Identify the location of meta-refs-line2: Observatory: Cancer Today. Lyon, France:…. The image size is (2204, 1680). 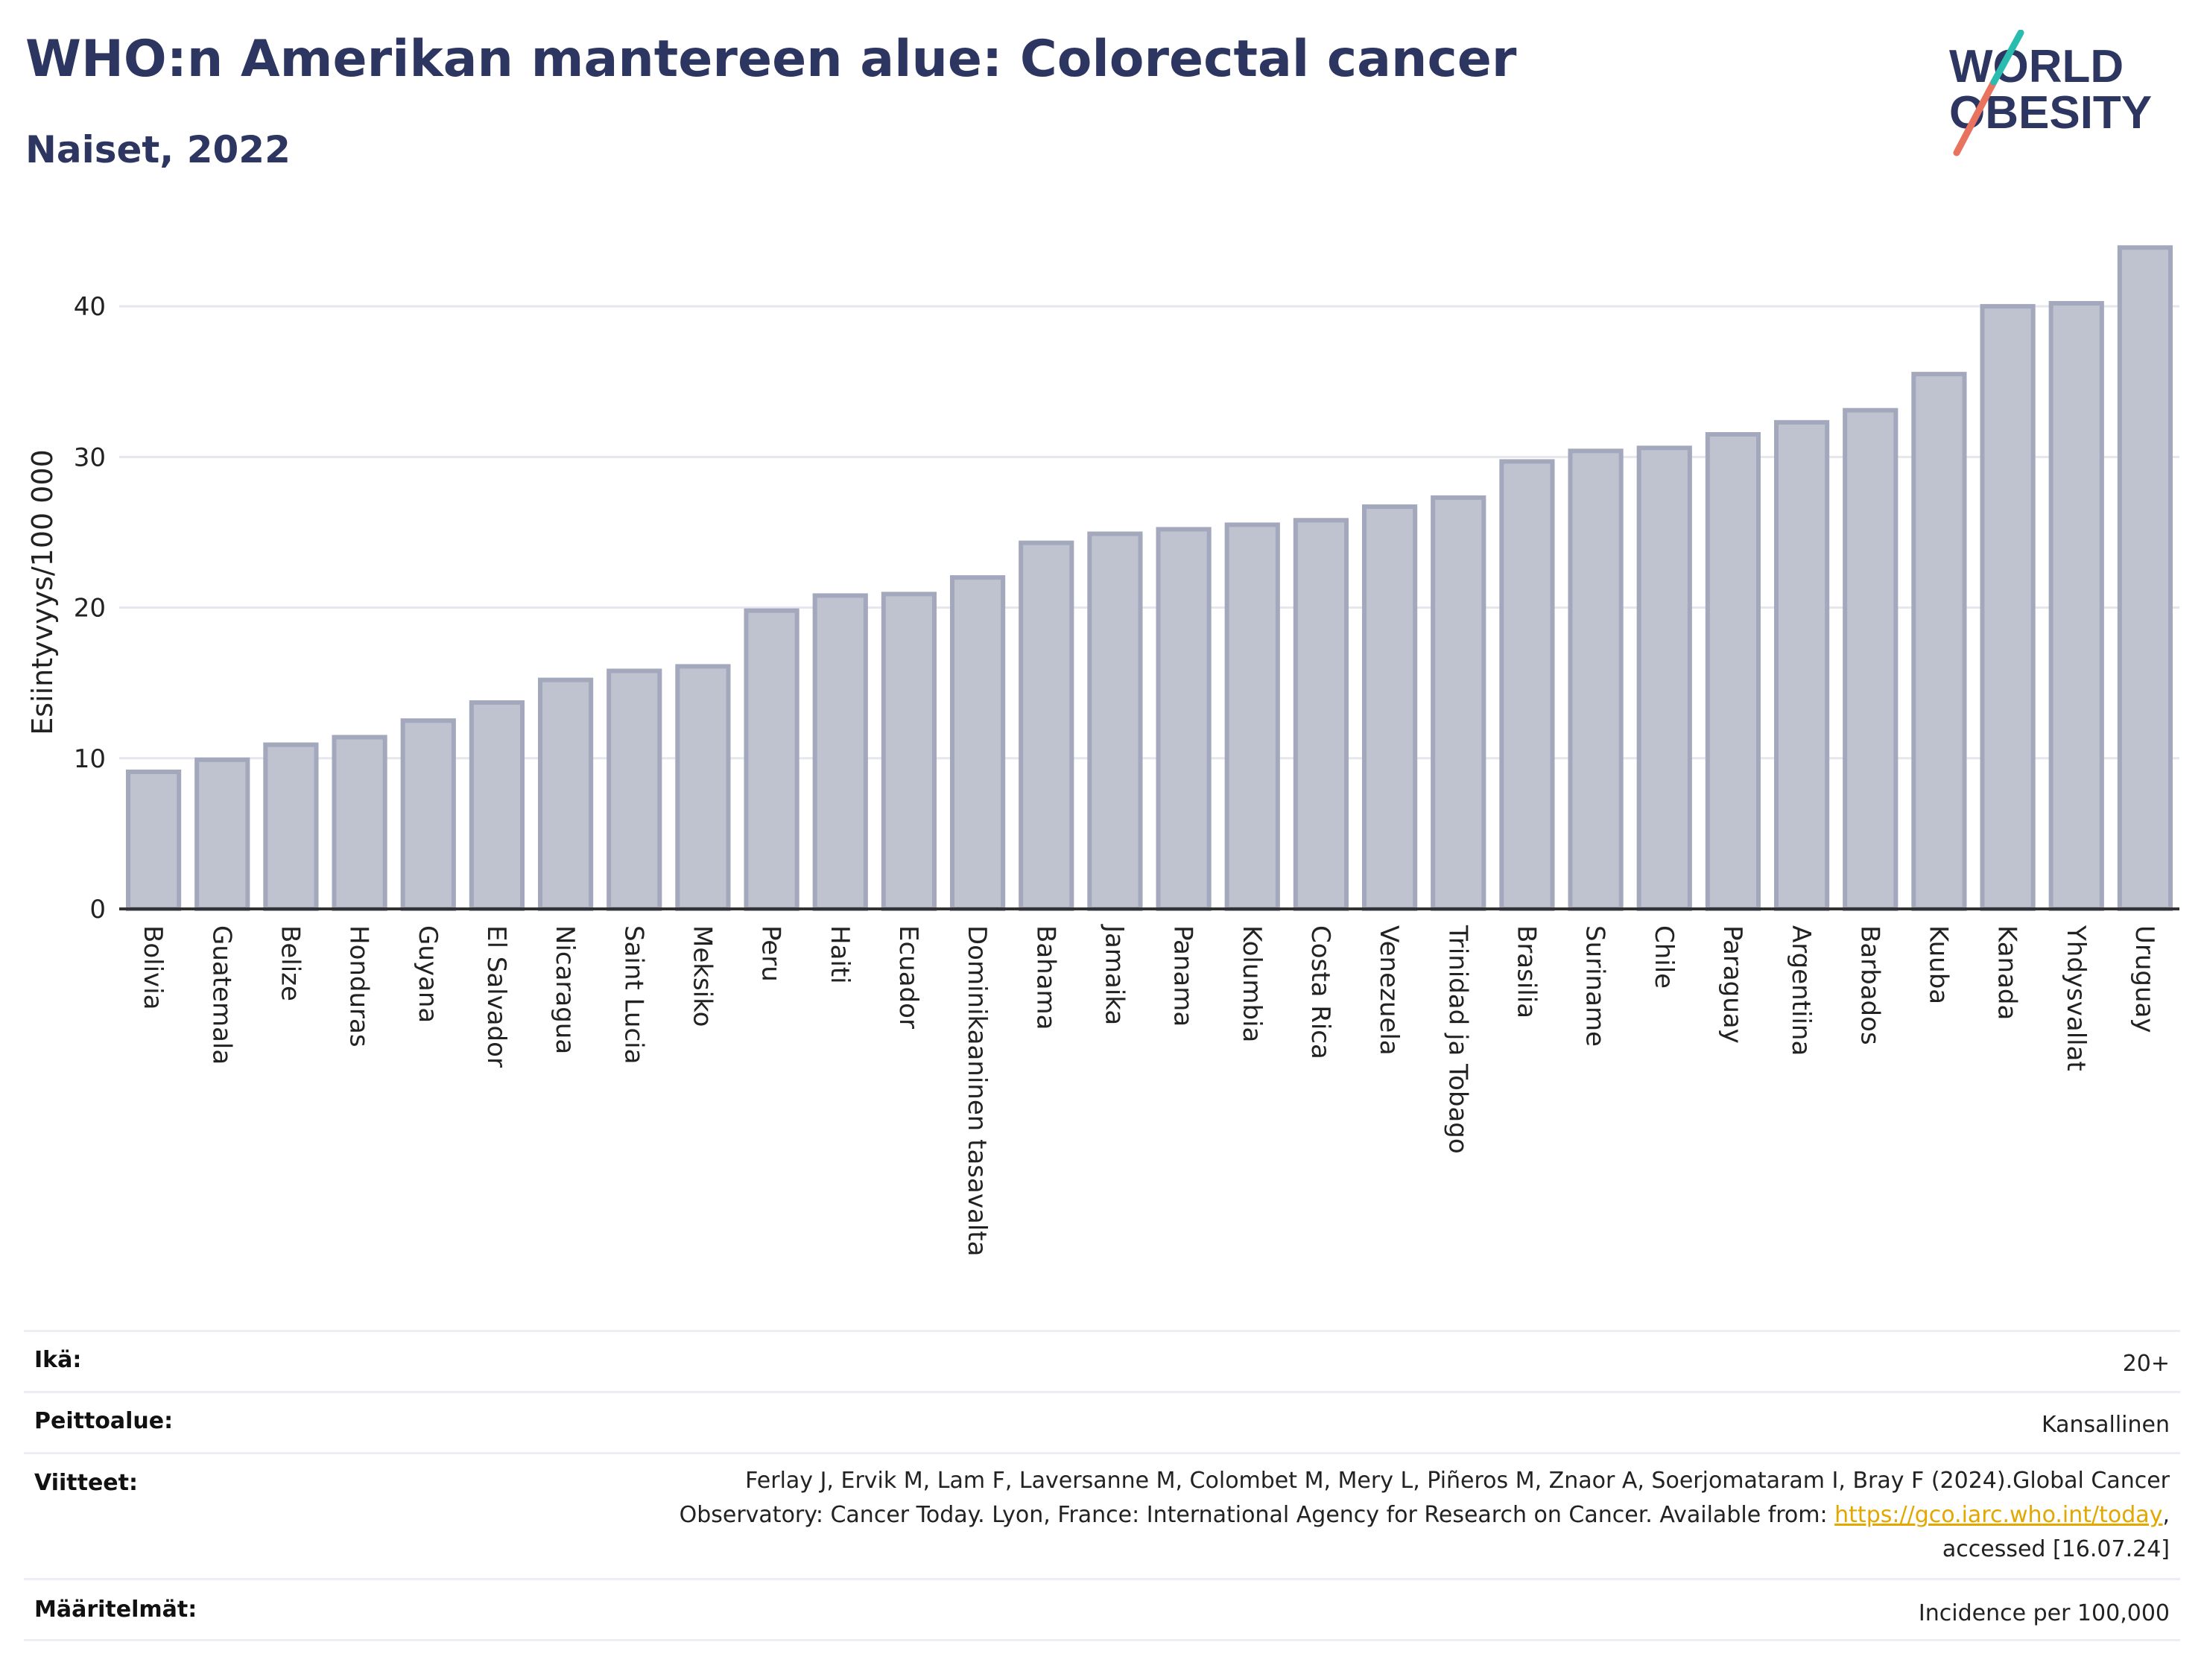
(1425, 1515).